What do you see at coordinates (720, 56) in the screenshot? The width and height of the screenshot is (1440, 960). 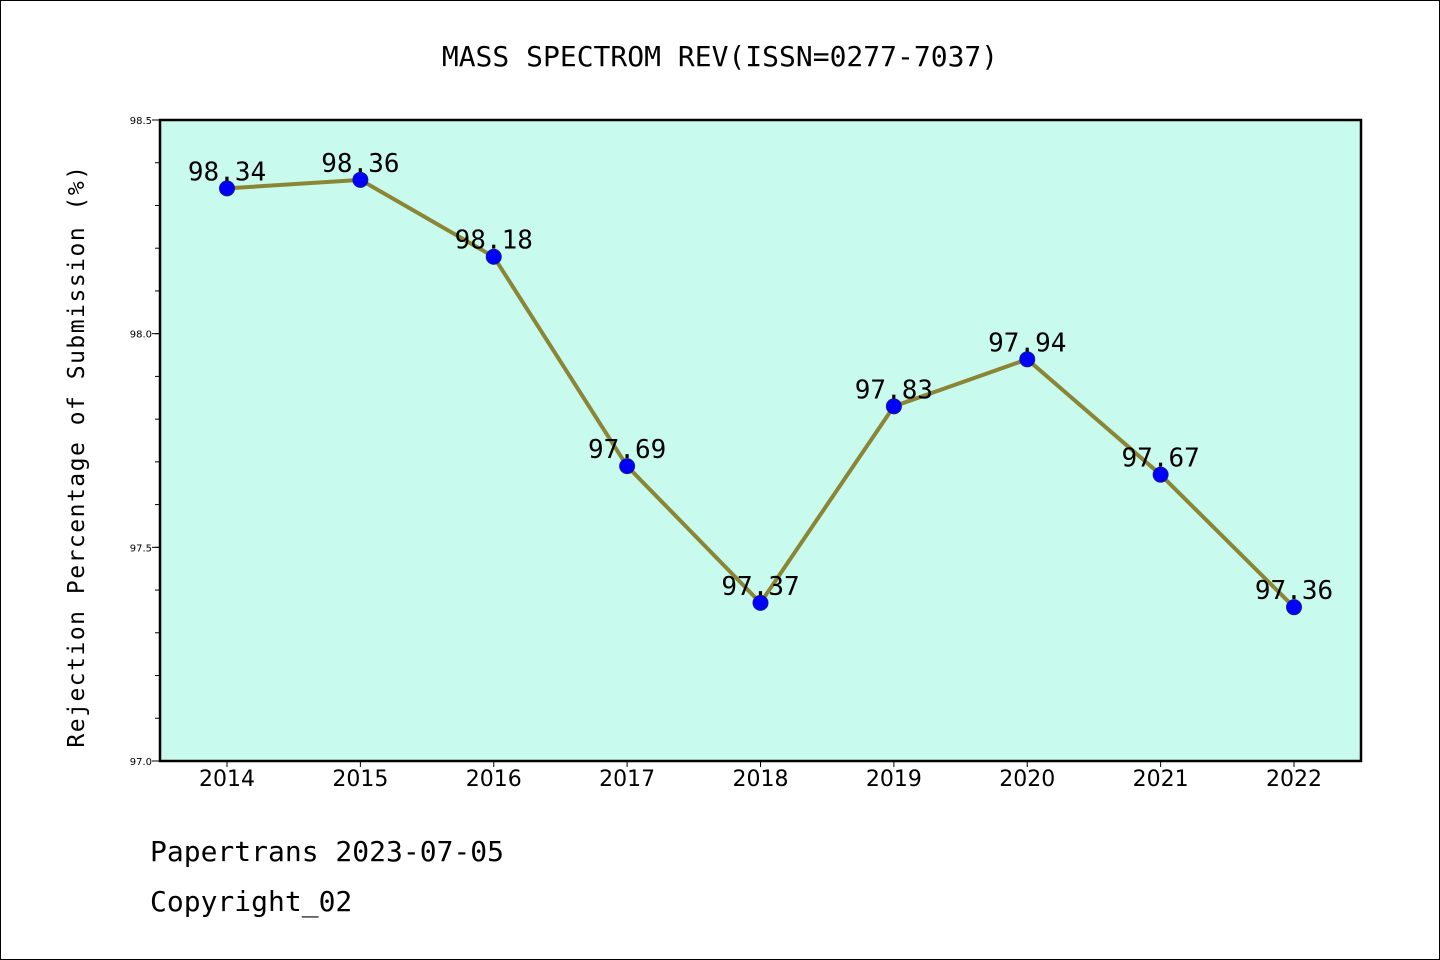 I see `chart-title: MASS SPECTROM REV(ISSN=0277-7037)` at bounding box center [720, 56].